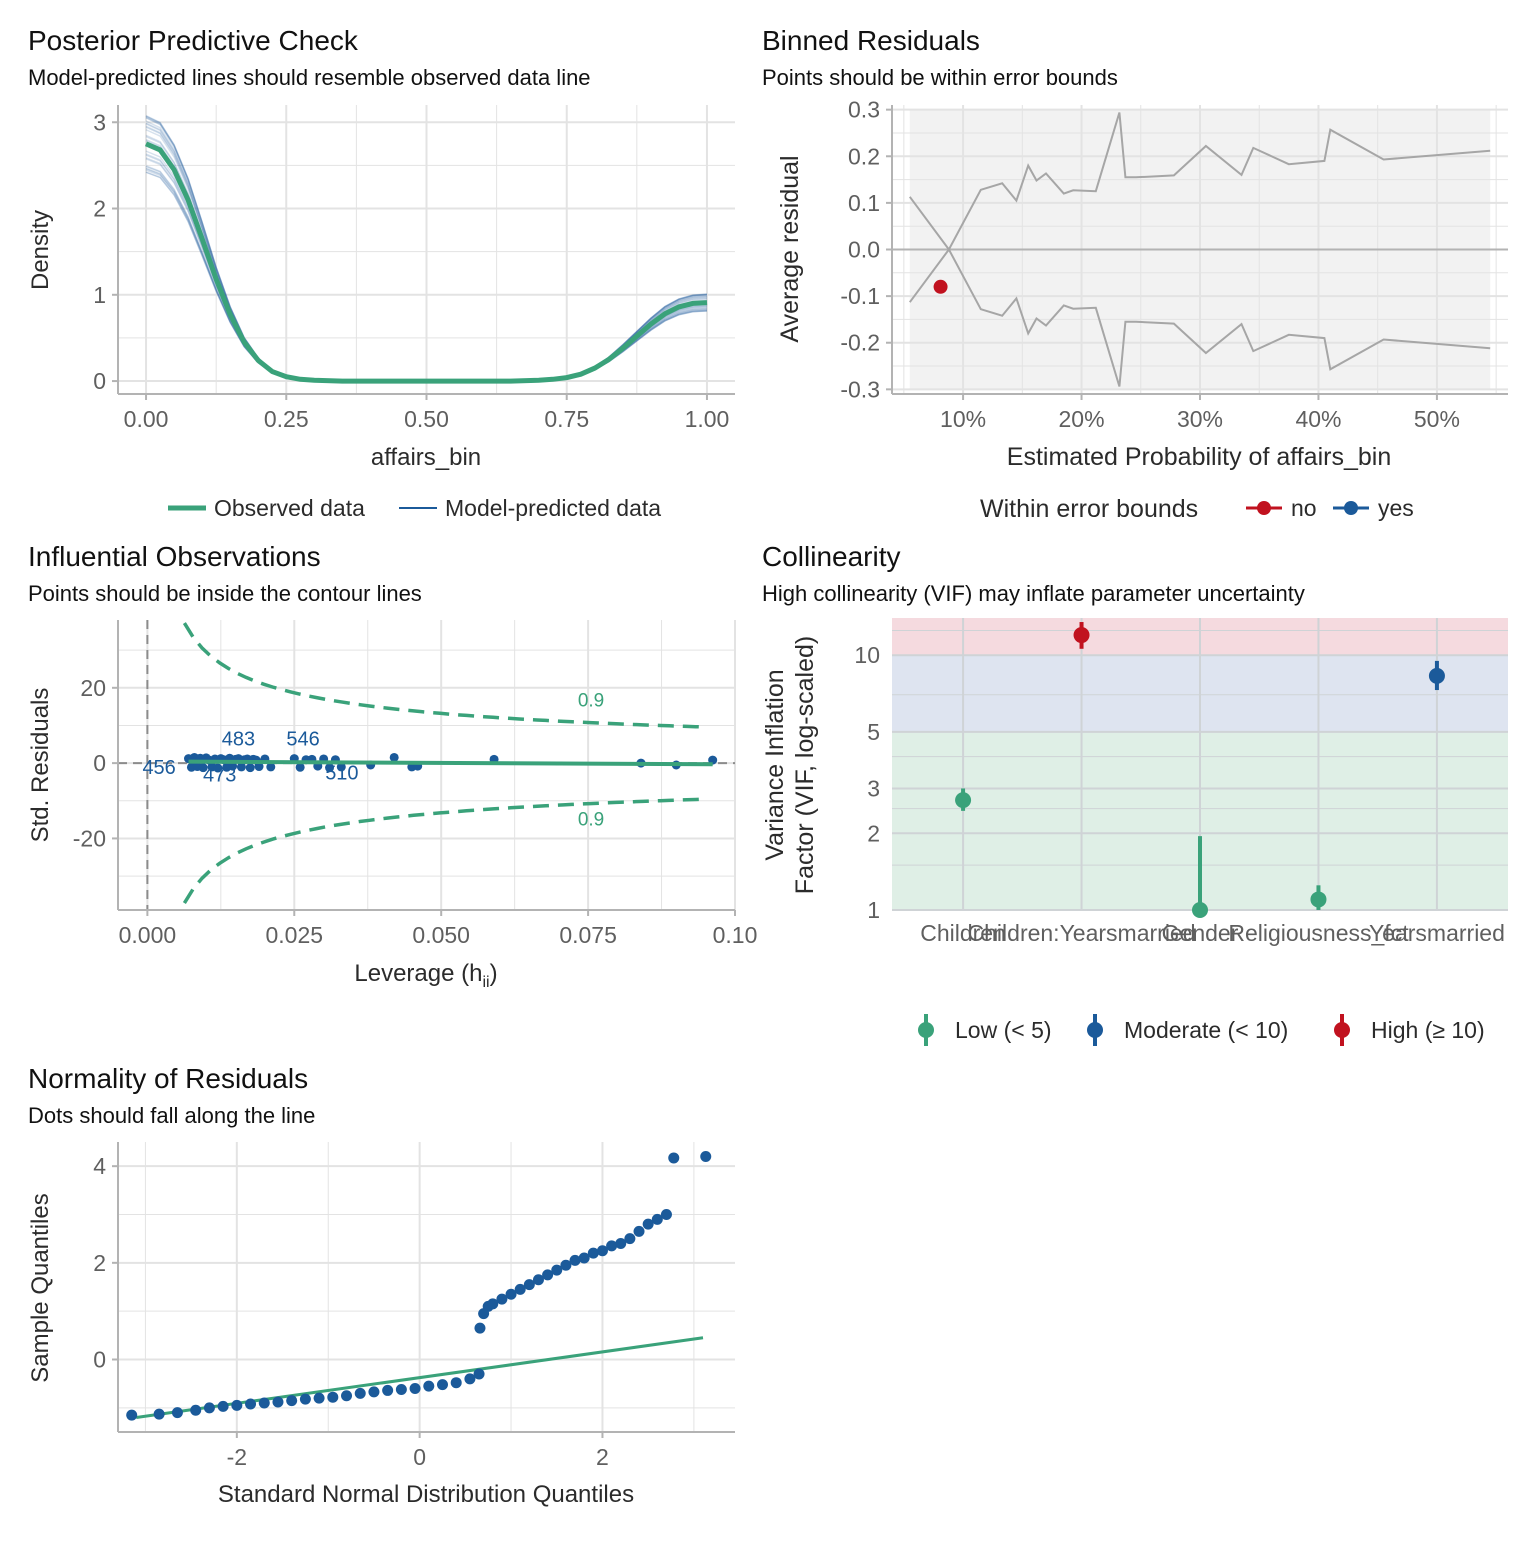 The width and height of the screenshot is (1536, 1541). Describe the element at coordinates (864, 203) in the screenshot. I see `binned-y-tick-label-4: 0.1` at that location.